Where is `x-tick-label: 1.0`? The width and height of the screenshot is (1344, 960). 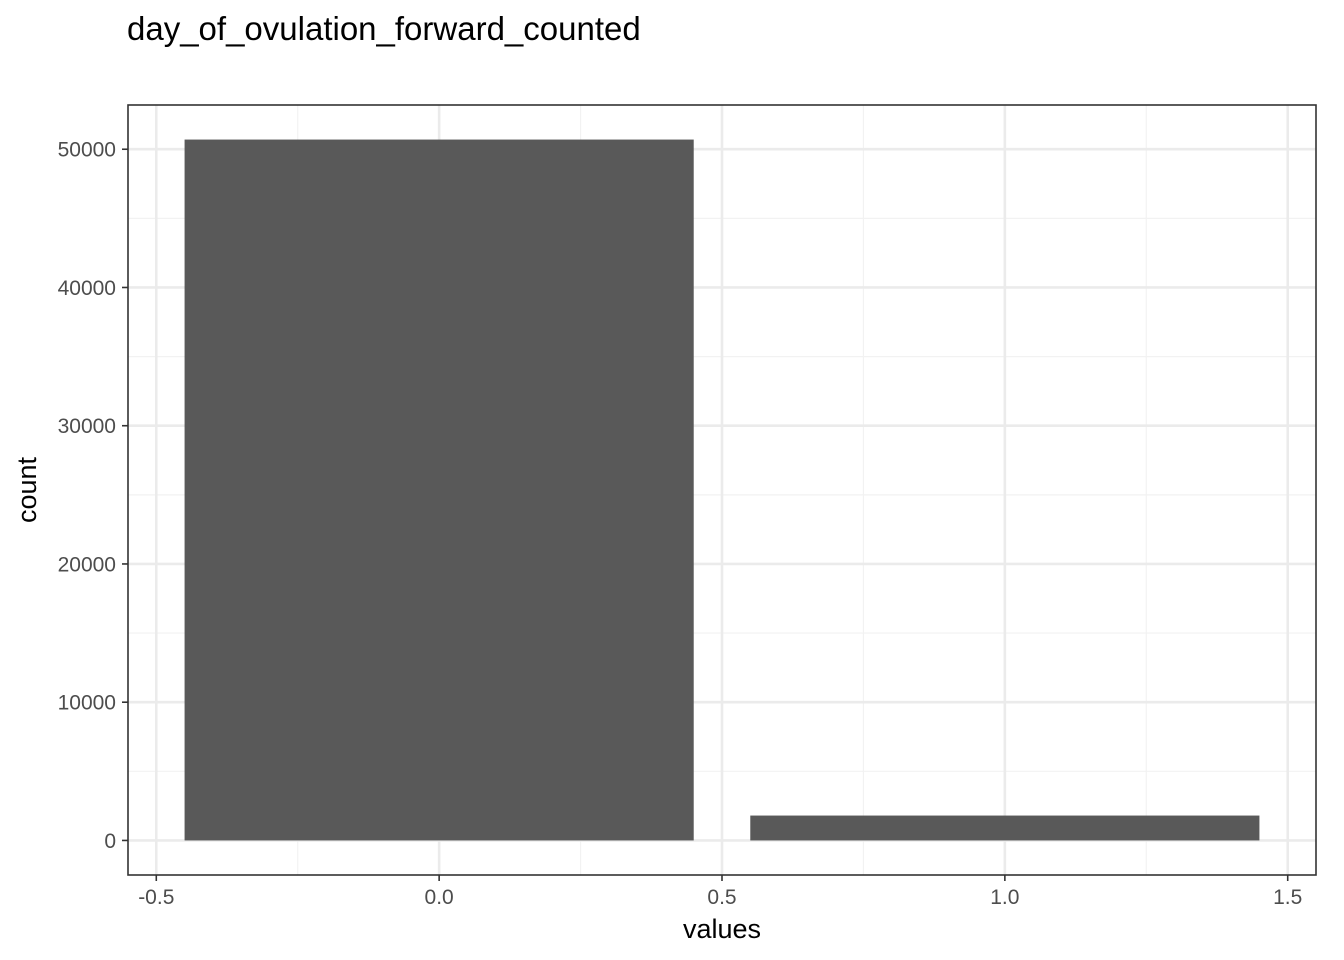 x-tick-label: 1.0 is located at coordinates (1004, 897).